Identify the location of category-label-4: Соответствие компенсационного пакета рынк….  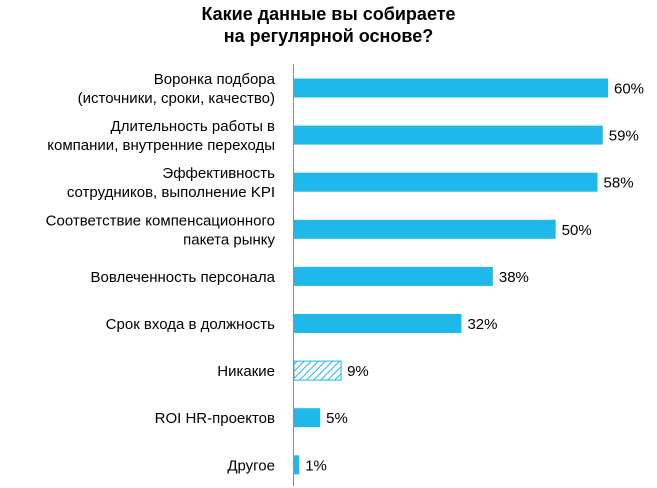
(161, 230).